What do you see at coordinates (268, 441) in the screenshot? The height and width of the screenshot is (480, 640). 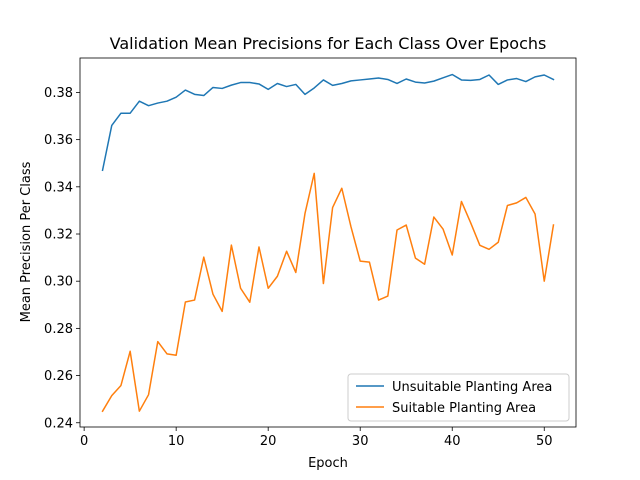 I see `x-tick-label: 20` at bounding box center [268, 441].